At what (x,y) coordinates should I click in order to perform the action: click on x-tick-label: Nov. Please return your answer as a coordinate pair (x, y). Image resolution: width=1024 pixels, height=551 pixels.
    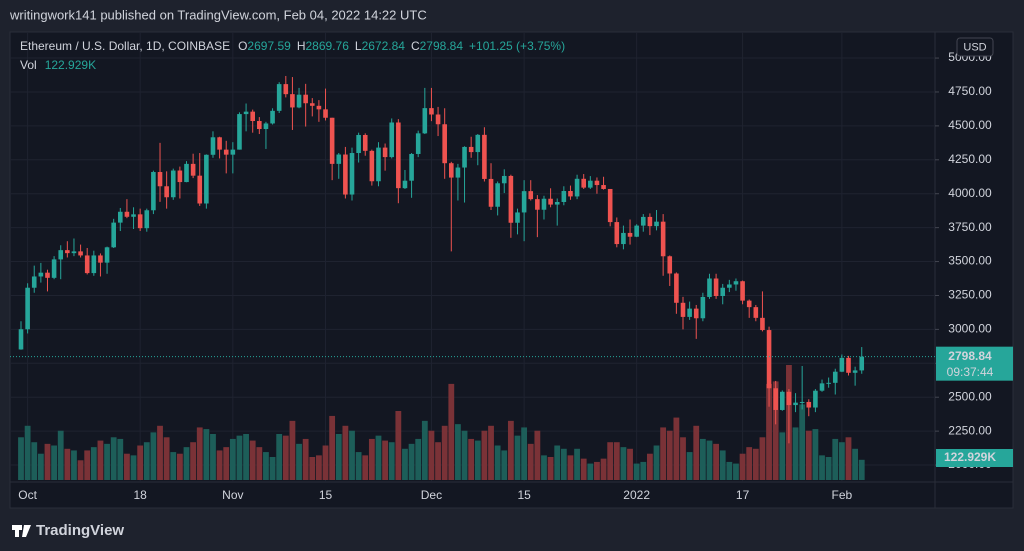
    Looking at the image, I should click on (232, 495).